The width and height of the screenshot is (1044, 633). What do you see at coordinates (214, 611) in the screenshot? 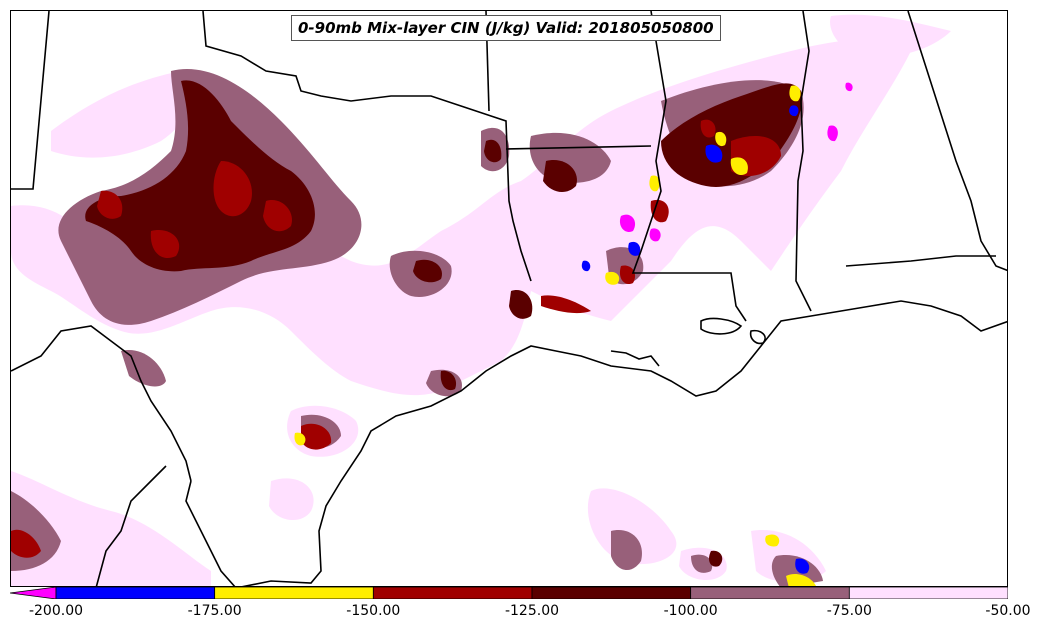
I see `colorbar-tick-label: -175.00` at bounding box center [214, 611].